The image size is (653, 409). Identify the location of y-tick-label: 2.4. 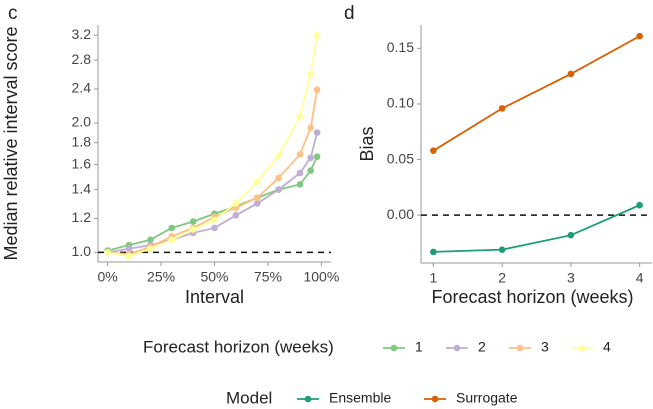
(82, 88).